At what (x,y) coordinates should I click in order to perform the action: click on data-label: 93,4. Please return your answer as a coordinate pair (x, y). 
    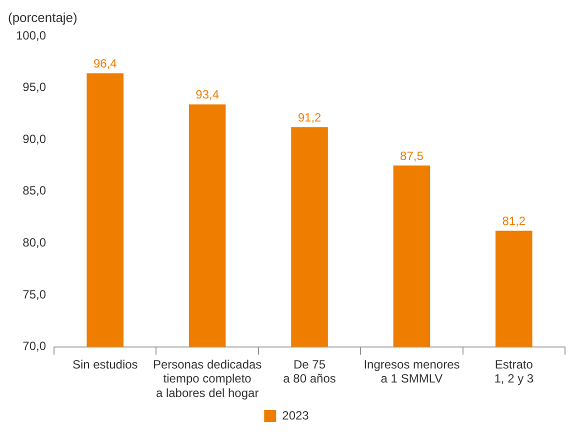
    Looking at the image, I should click on (208, 95).